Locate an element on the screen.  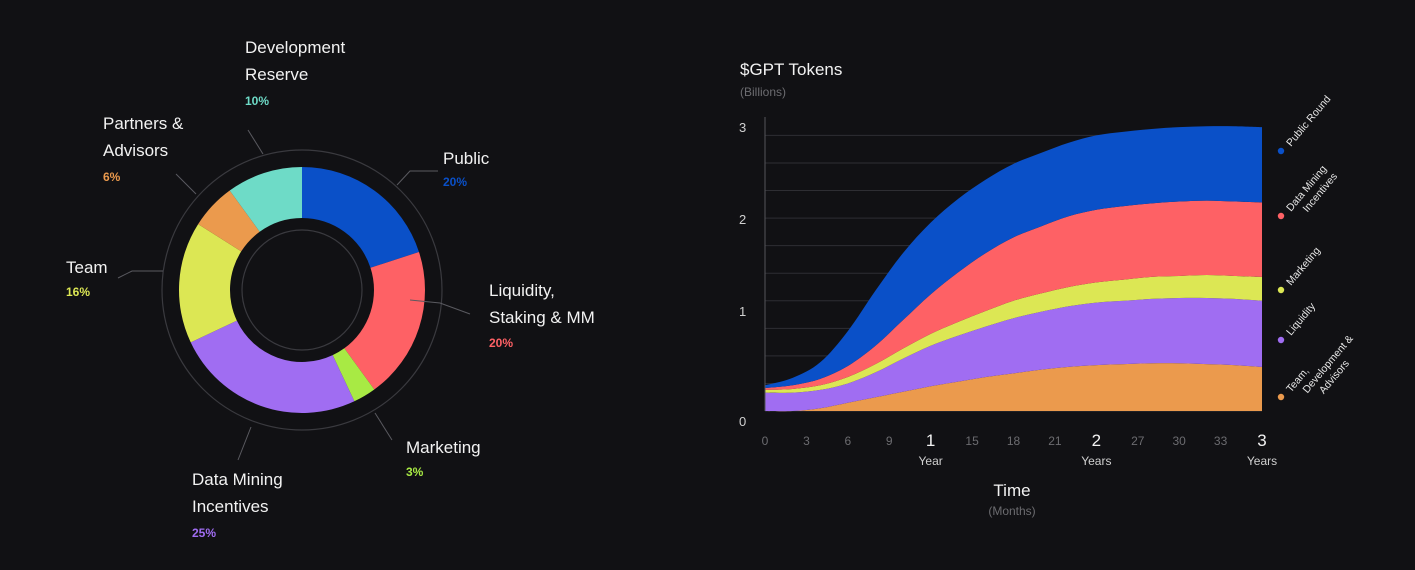
slice-label-6-line-1: Reserve is located at coordinates (277, 74).